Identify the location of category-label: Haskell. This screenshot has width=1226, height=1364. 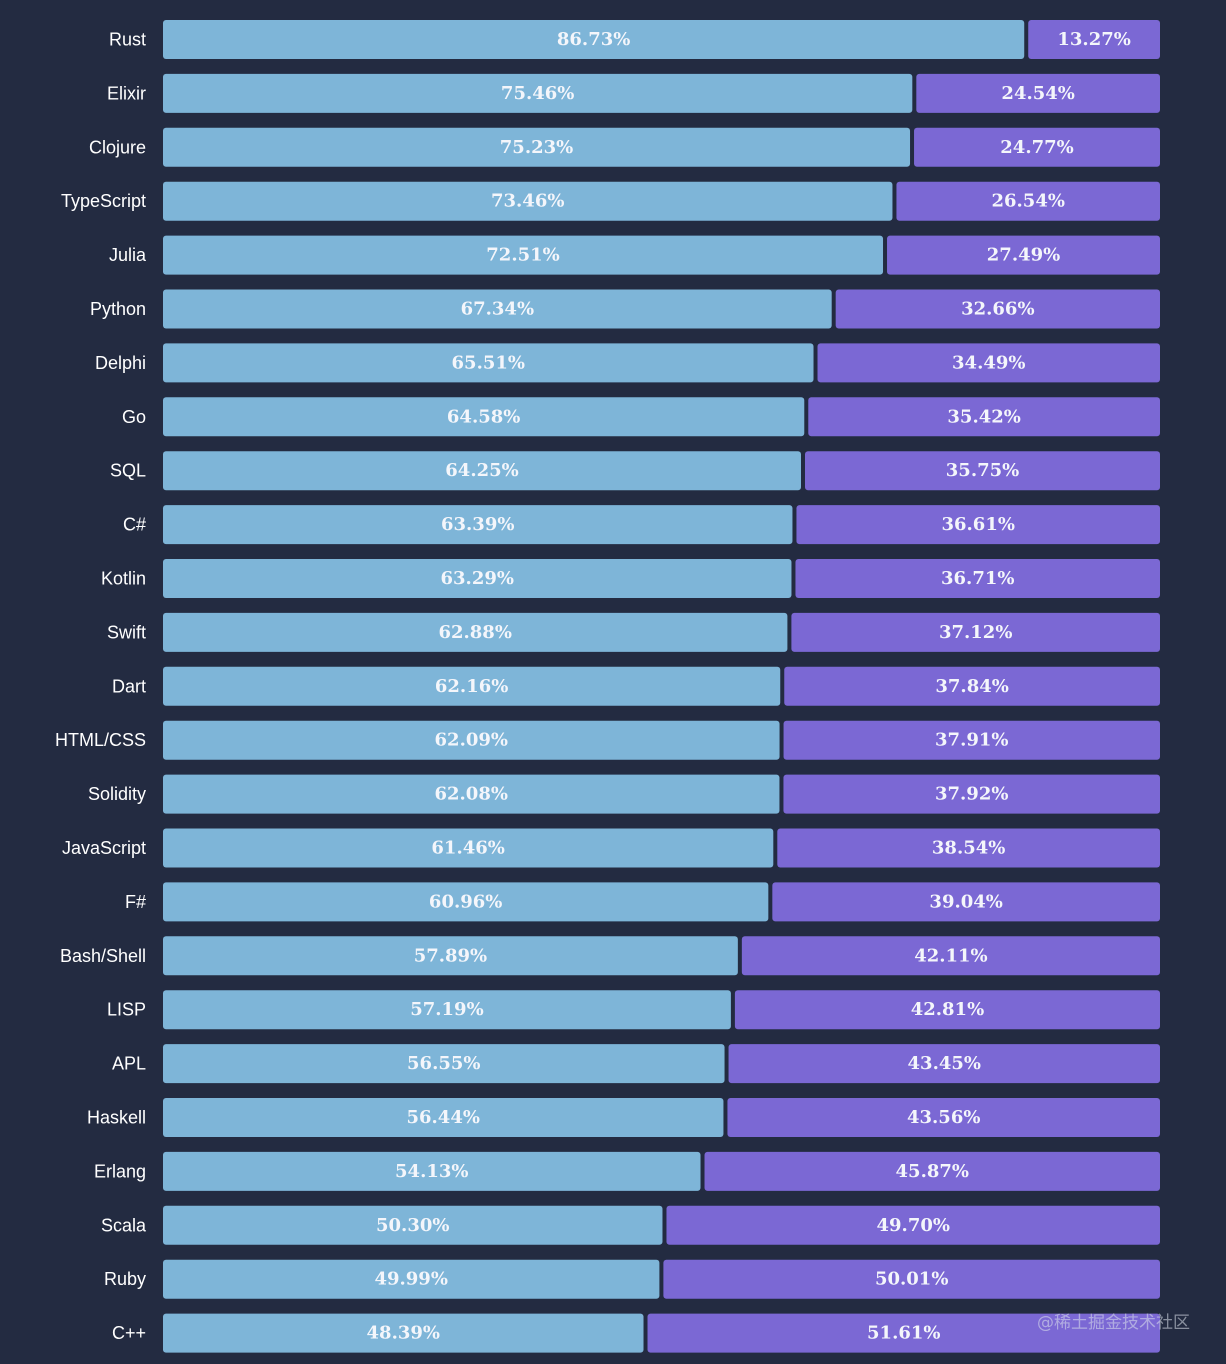
(116, 1118).